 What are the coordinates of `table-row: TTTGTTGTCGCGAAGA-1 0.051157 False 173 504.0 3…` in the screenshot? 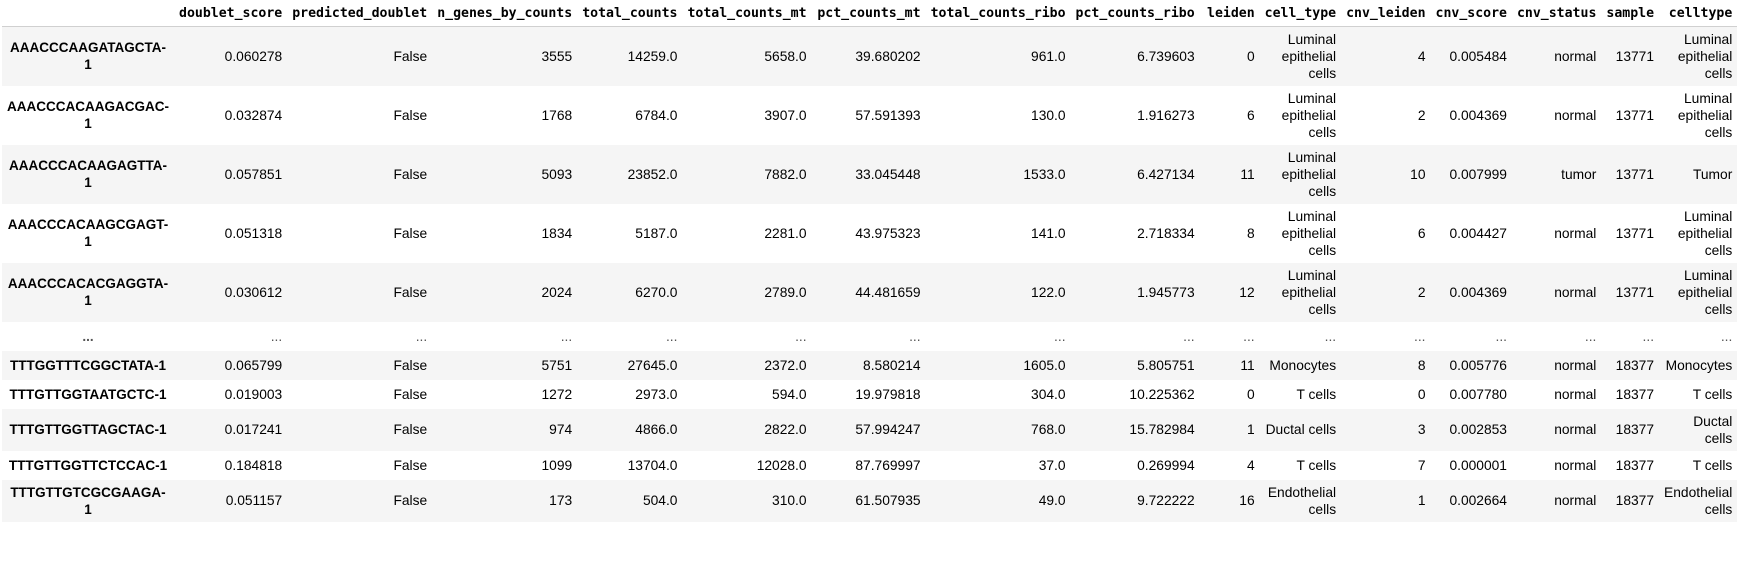 It's located at (870, 500).